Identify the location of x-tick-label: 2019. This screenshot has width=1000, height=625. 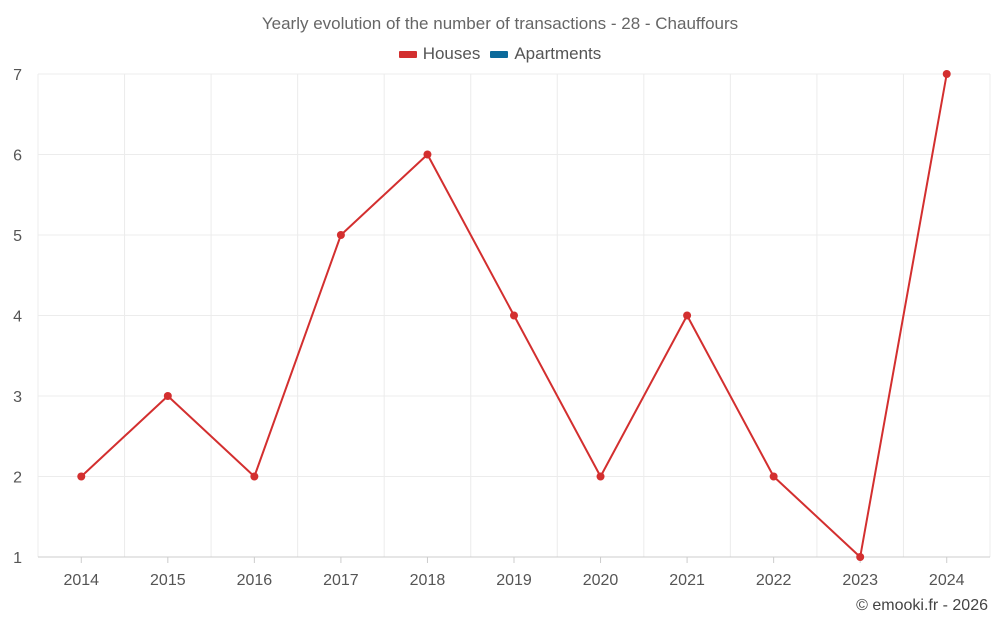
(514, 580).